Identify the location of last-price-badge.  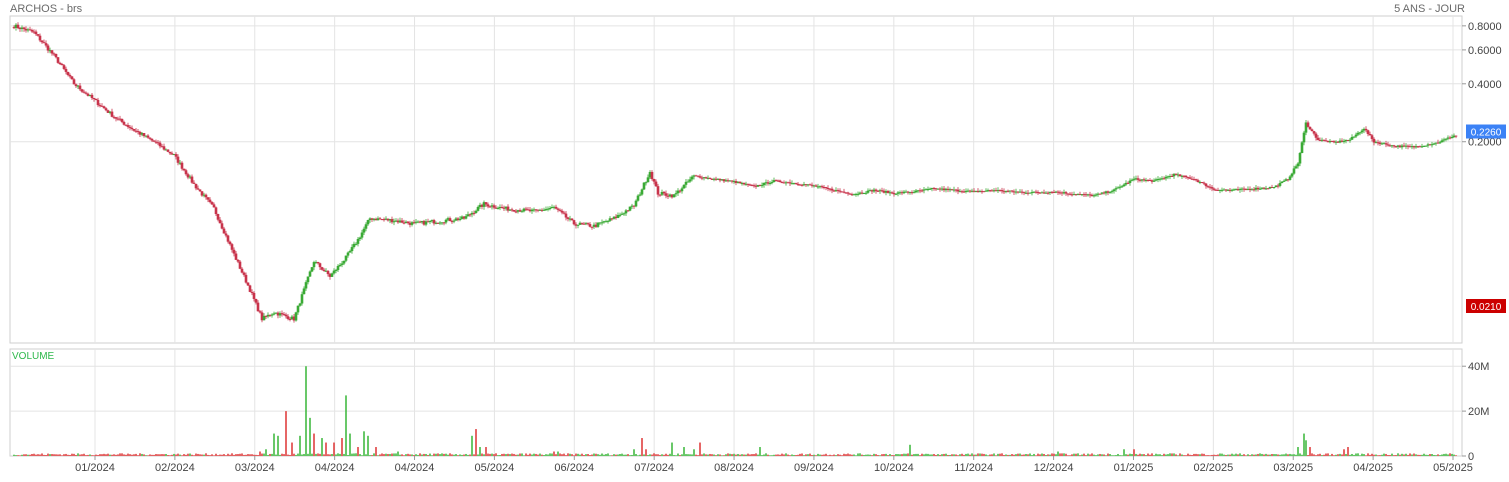
(1486, 131).